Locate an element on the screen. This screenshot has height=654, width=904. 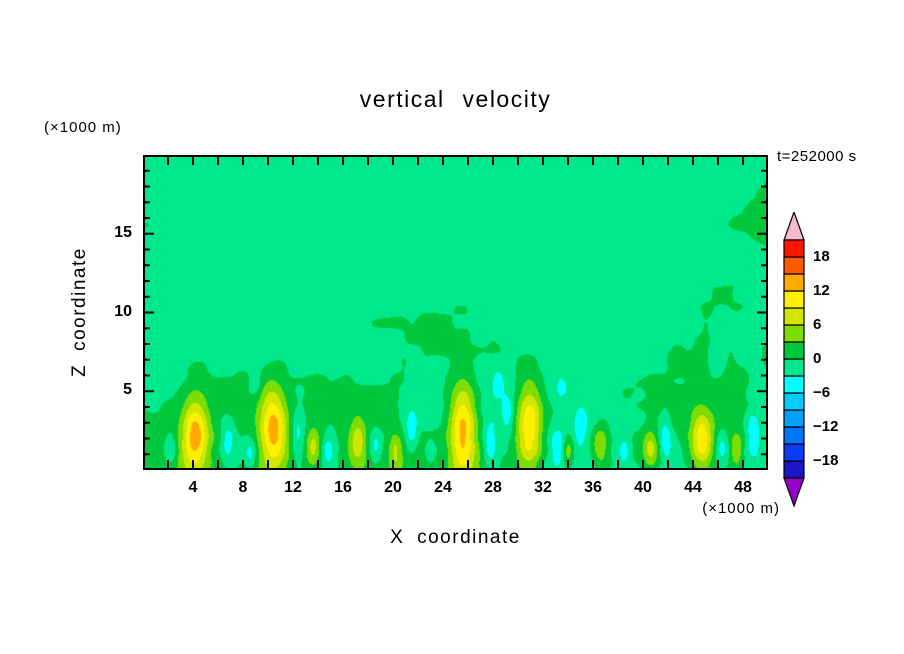
x-tick-label: 32 is located at coordinates (543, 487).